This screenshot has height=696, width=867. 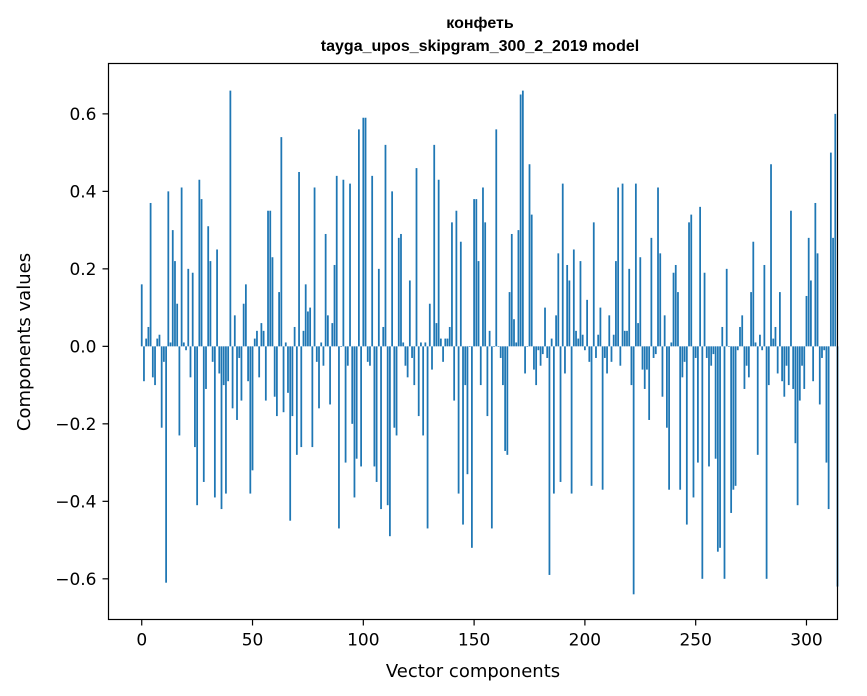 I want to click on x-tick-label: 300, so click(x=806, y=641).